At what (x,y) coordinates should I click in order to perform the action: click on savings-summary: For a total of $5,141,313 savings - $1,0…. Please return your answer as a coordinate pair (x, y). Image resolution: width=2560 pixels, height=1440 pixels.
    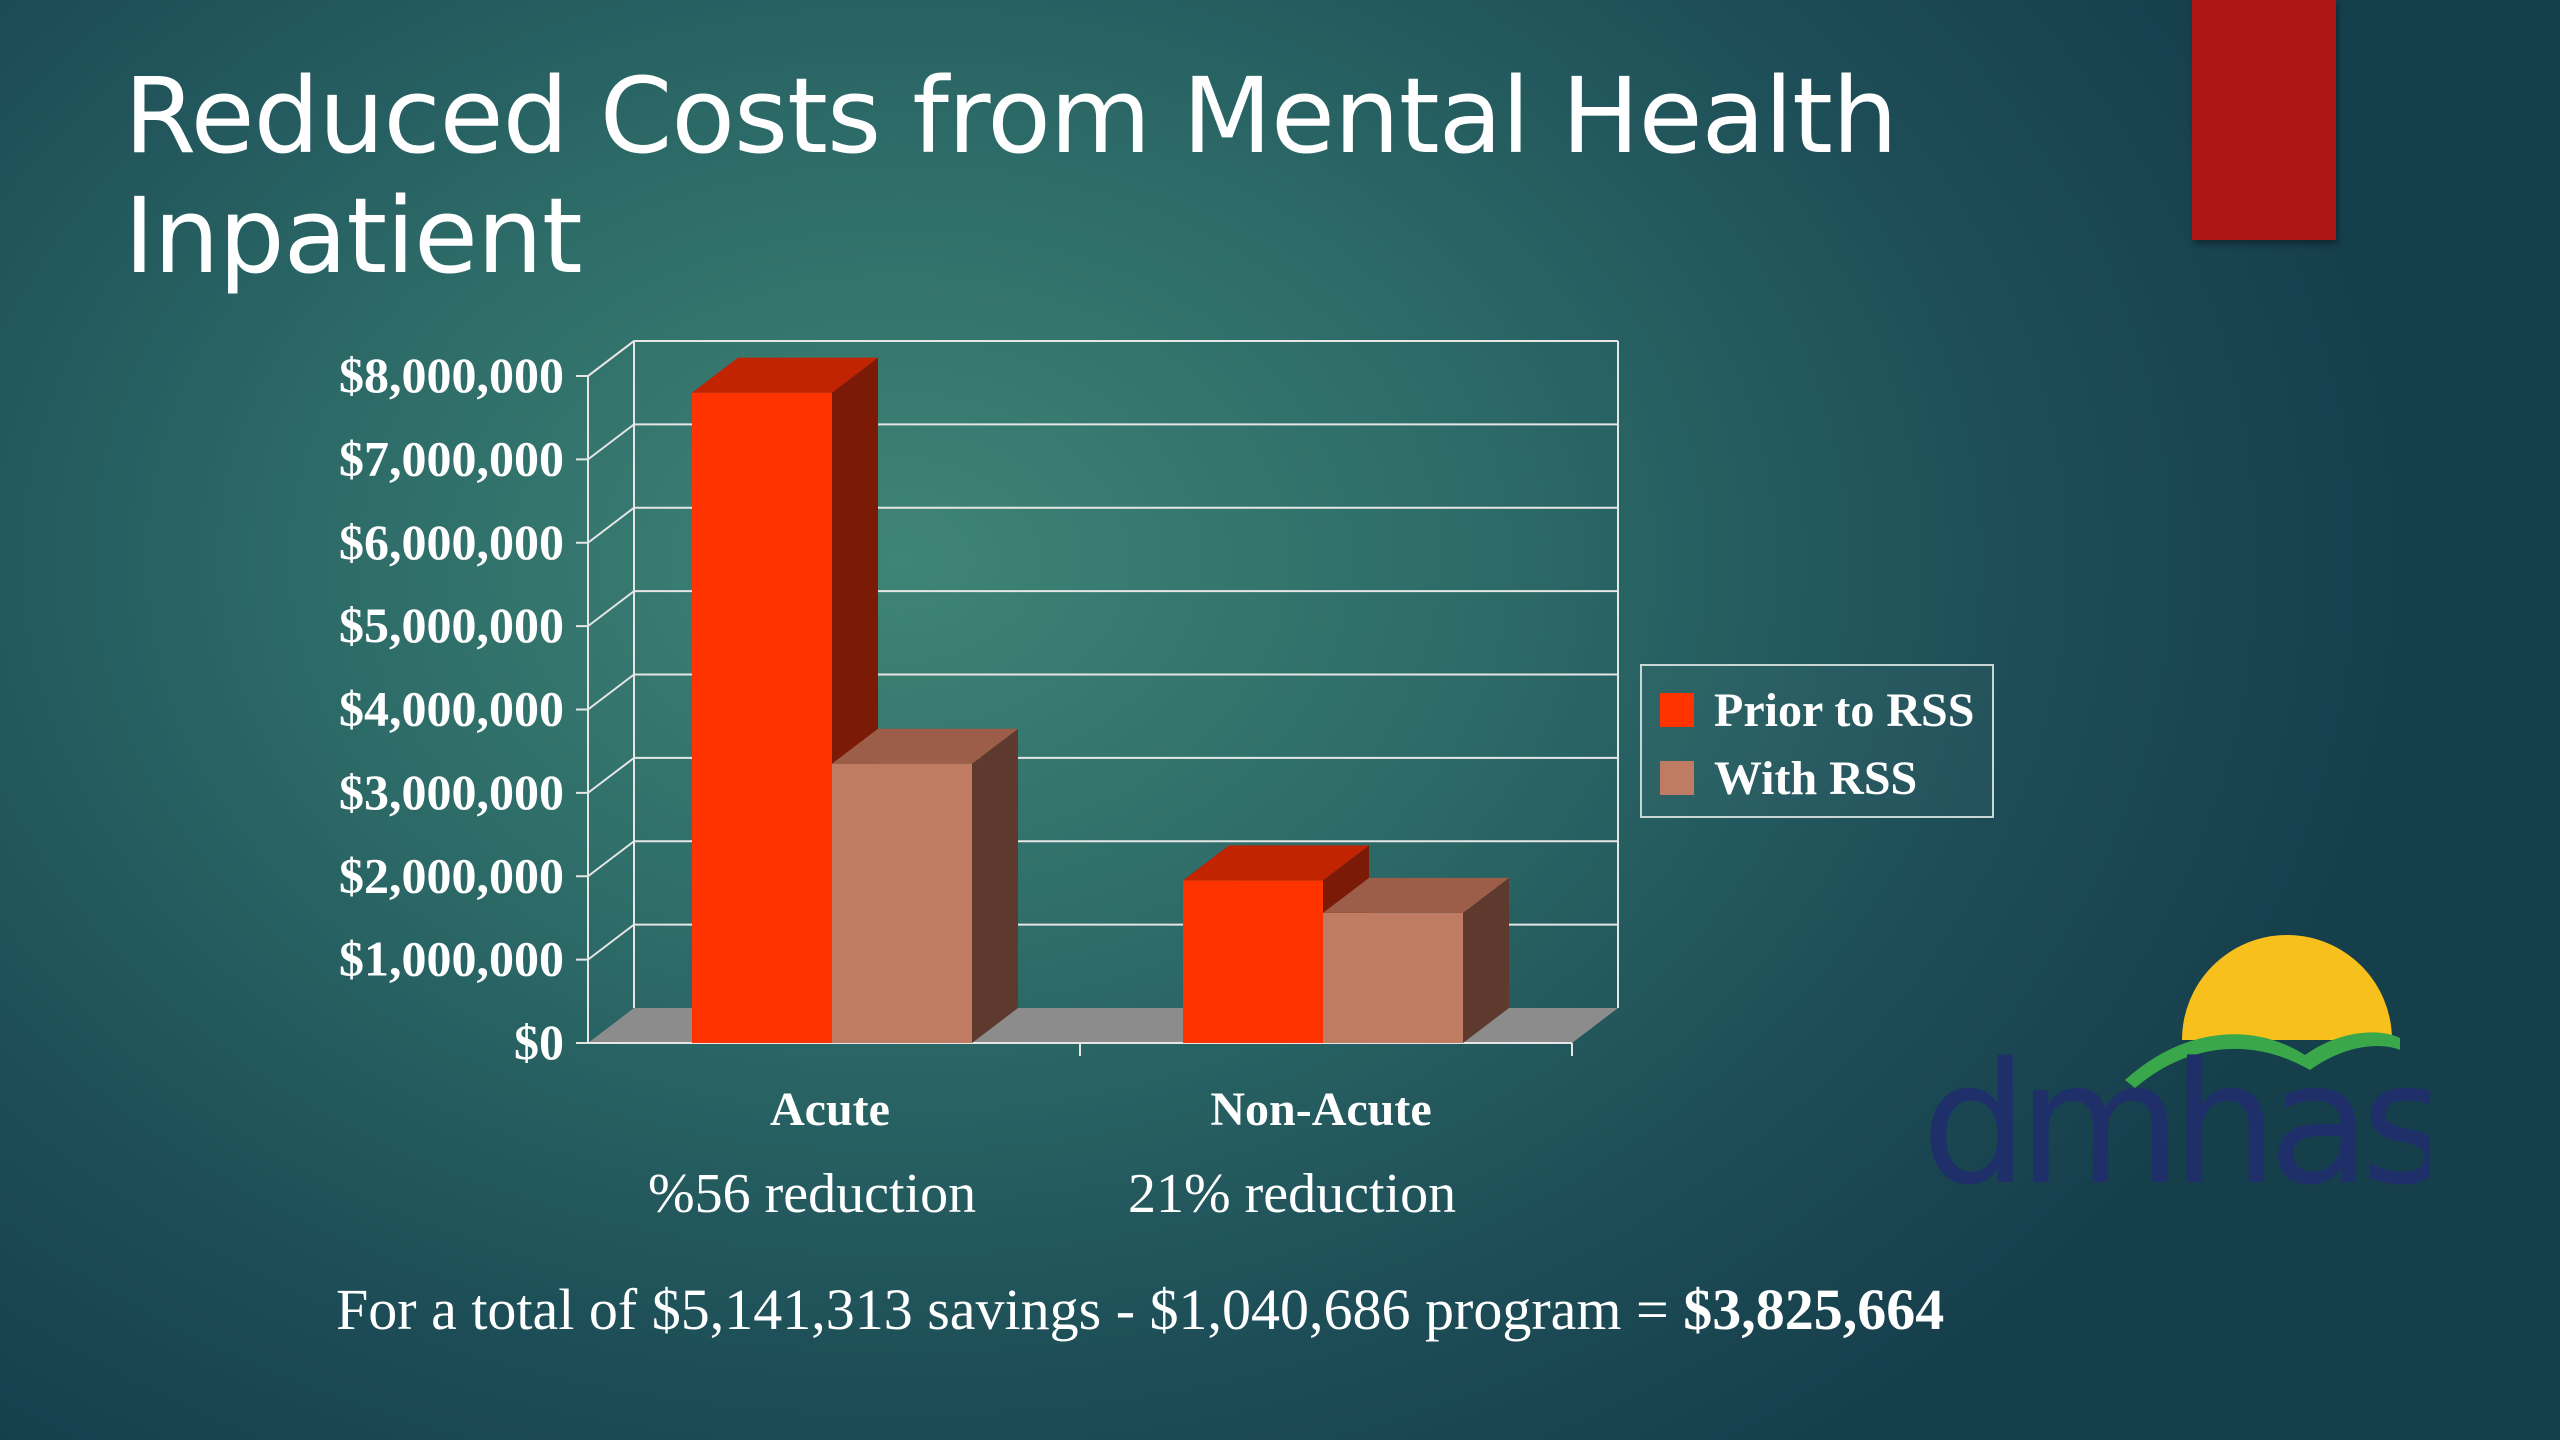
    Looking at the image, I should click on (1140, 1309).